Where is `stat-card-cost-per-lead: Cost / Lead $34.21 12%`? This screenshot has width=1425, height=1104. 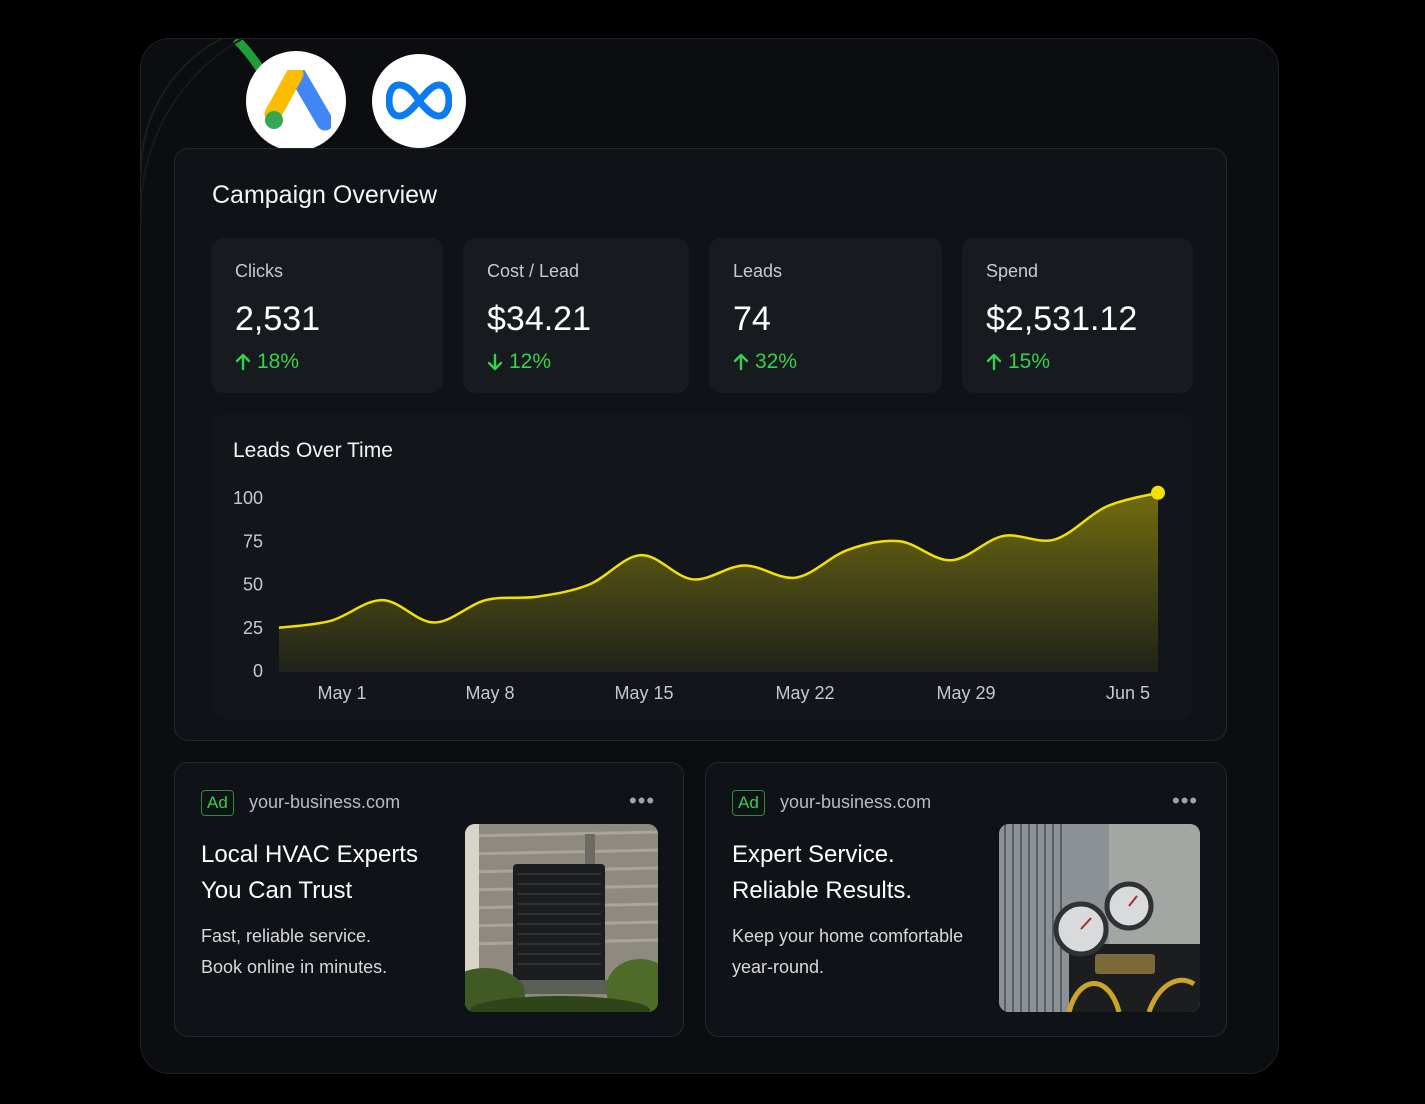
stat-card-cost-per-lead: Cost / Lead $34.21 12% is located at coordinates (576, 315).